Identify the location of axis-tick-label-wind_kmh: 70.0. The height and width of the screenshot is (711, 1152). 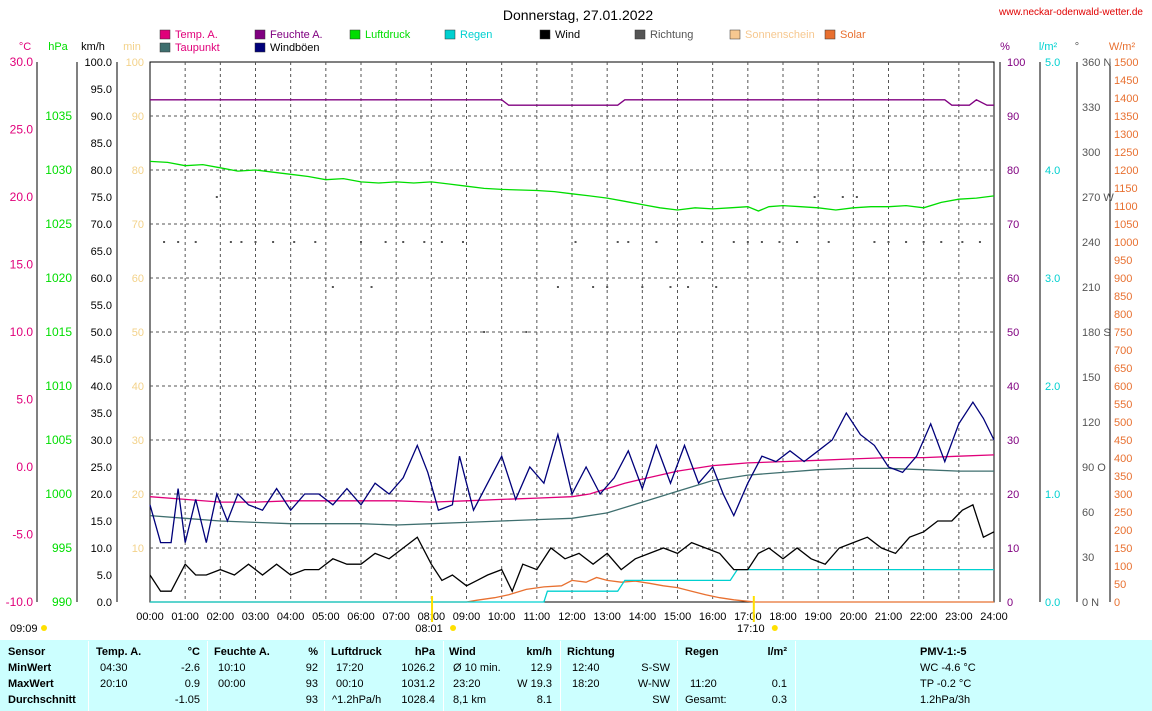
(101, 225).